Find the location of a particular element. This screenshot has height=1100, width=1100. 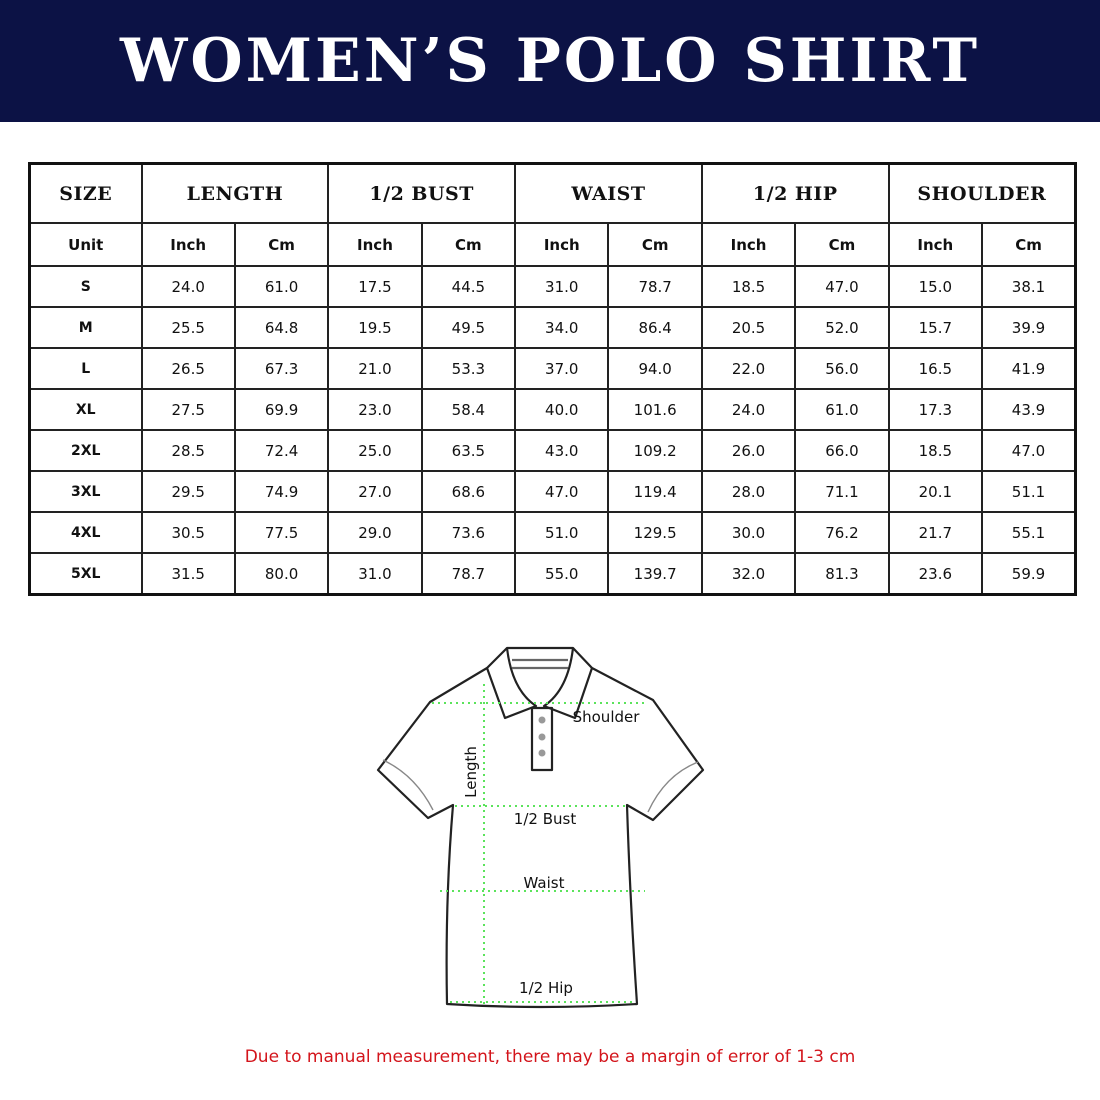

measurement-cell: 28.0 is located at coordinates (748, 491).